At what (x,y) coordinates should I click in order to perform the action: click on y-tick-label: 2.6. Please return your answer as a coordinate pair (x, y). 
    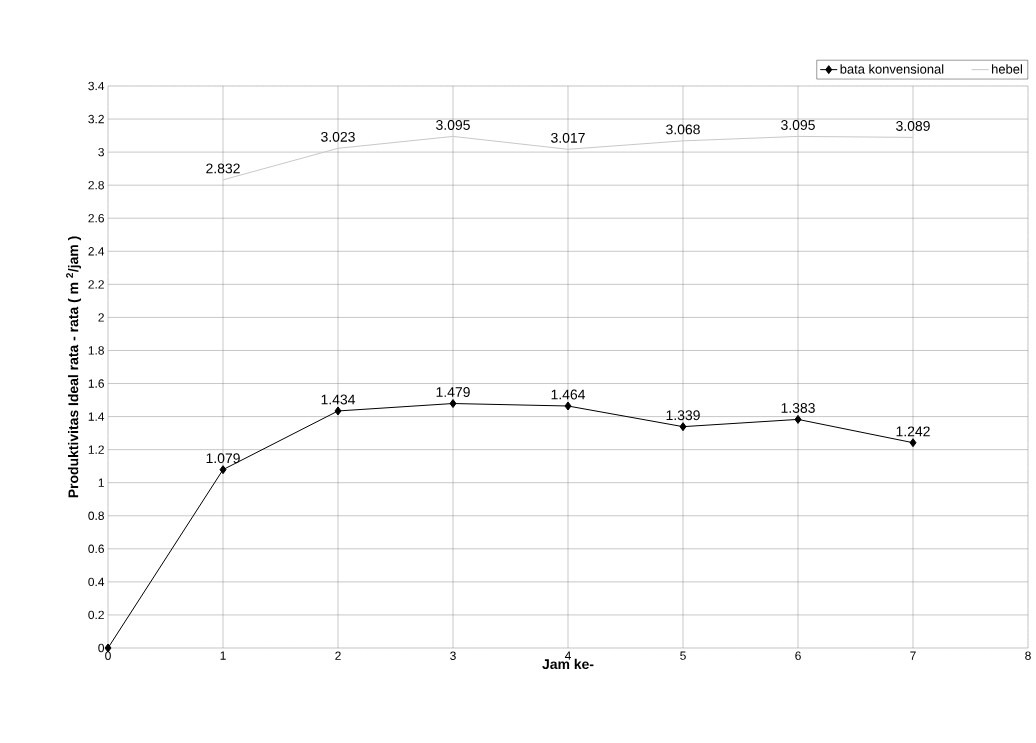
    Looking at the image, I should click on (96, 218).